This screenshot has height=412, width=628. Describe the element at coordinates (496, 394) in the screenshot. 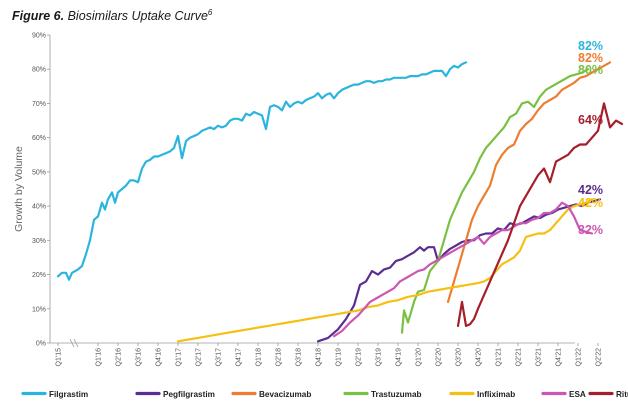

I see `legend-label-infliximab: Infliximab` at that location.